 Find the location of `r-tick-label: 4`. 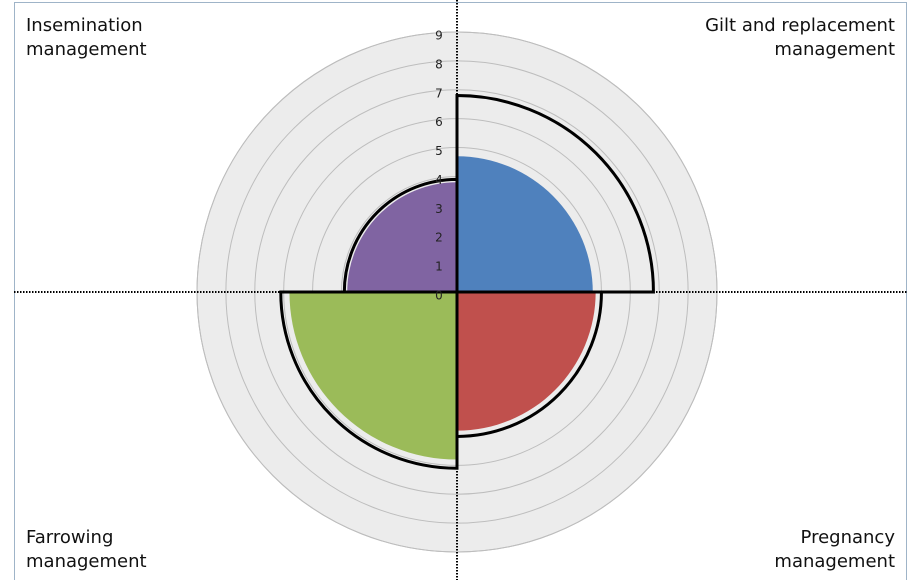

r-tick-label: 4 is located at coordinates (439, 180).